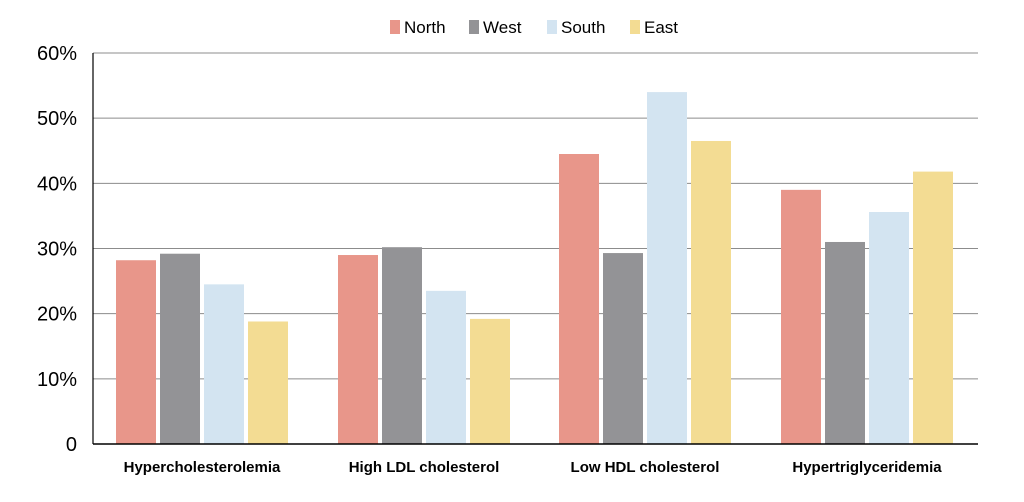 This screenshot has height=502, width=1024. Describe the element at coordinates (425, 27) in the screenshot. I see `legend-label-north: North` at that location.